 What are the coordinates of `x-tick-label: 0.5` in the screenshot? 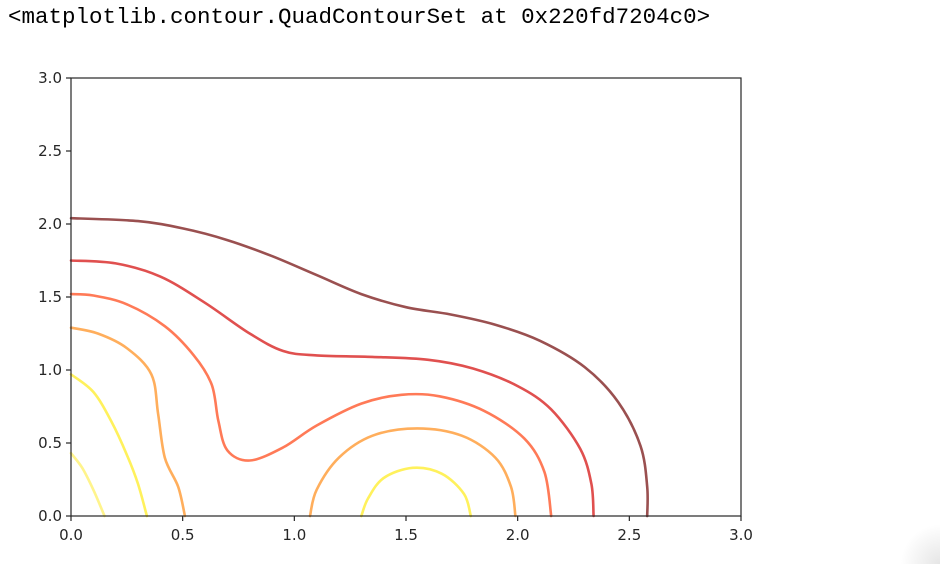 It's located at (183, 535).